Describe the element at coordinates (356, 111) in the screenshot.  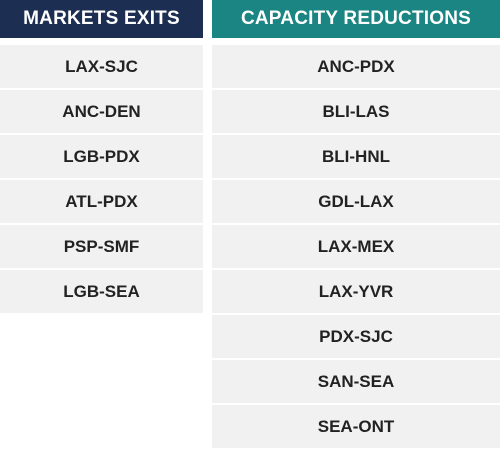
I see `capacity-reduction-row: BLI-LAS` at that location.